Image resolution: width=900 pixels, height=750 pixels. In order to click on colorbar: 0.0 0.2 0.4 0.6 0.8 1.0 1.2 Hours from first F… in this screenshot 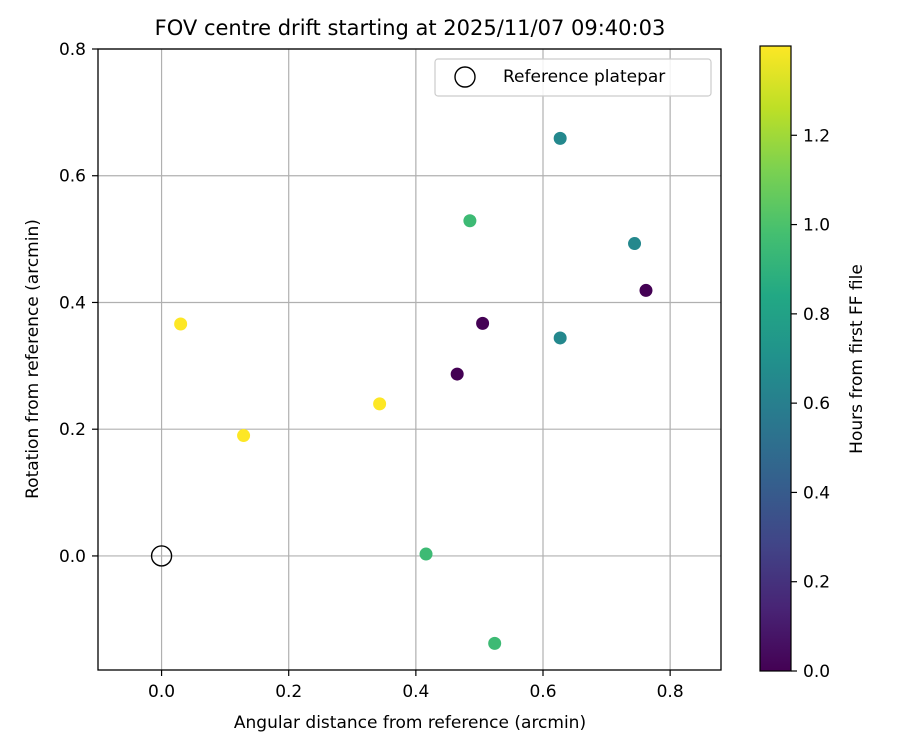, I will do `click(813, 363)`.